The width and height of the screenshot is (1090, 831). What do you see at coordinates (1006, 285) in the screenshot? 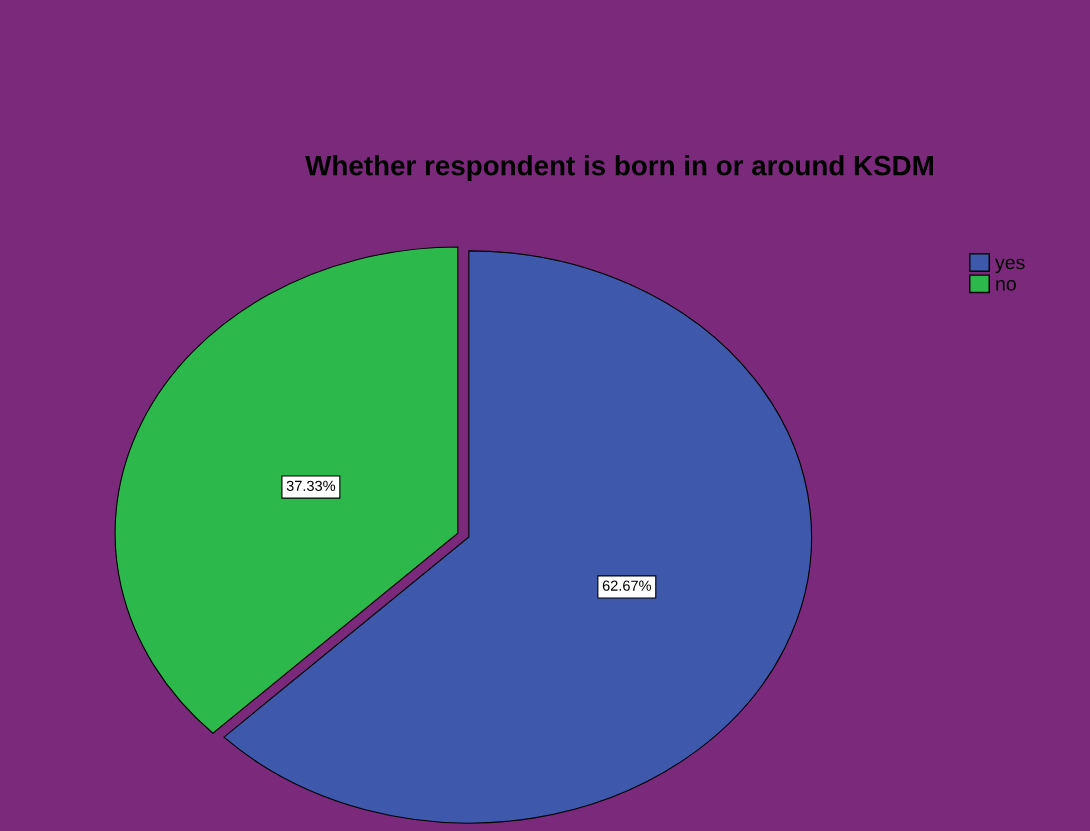
I see `legend-label: no` at bounding box center [1006, 285].